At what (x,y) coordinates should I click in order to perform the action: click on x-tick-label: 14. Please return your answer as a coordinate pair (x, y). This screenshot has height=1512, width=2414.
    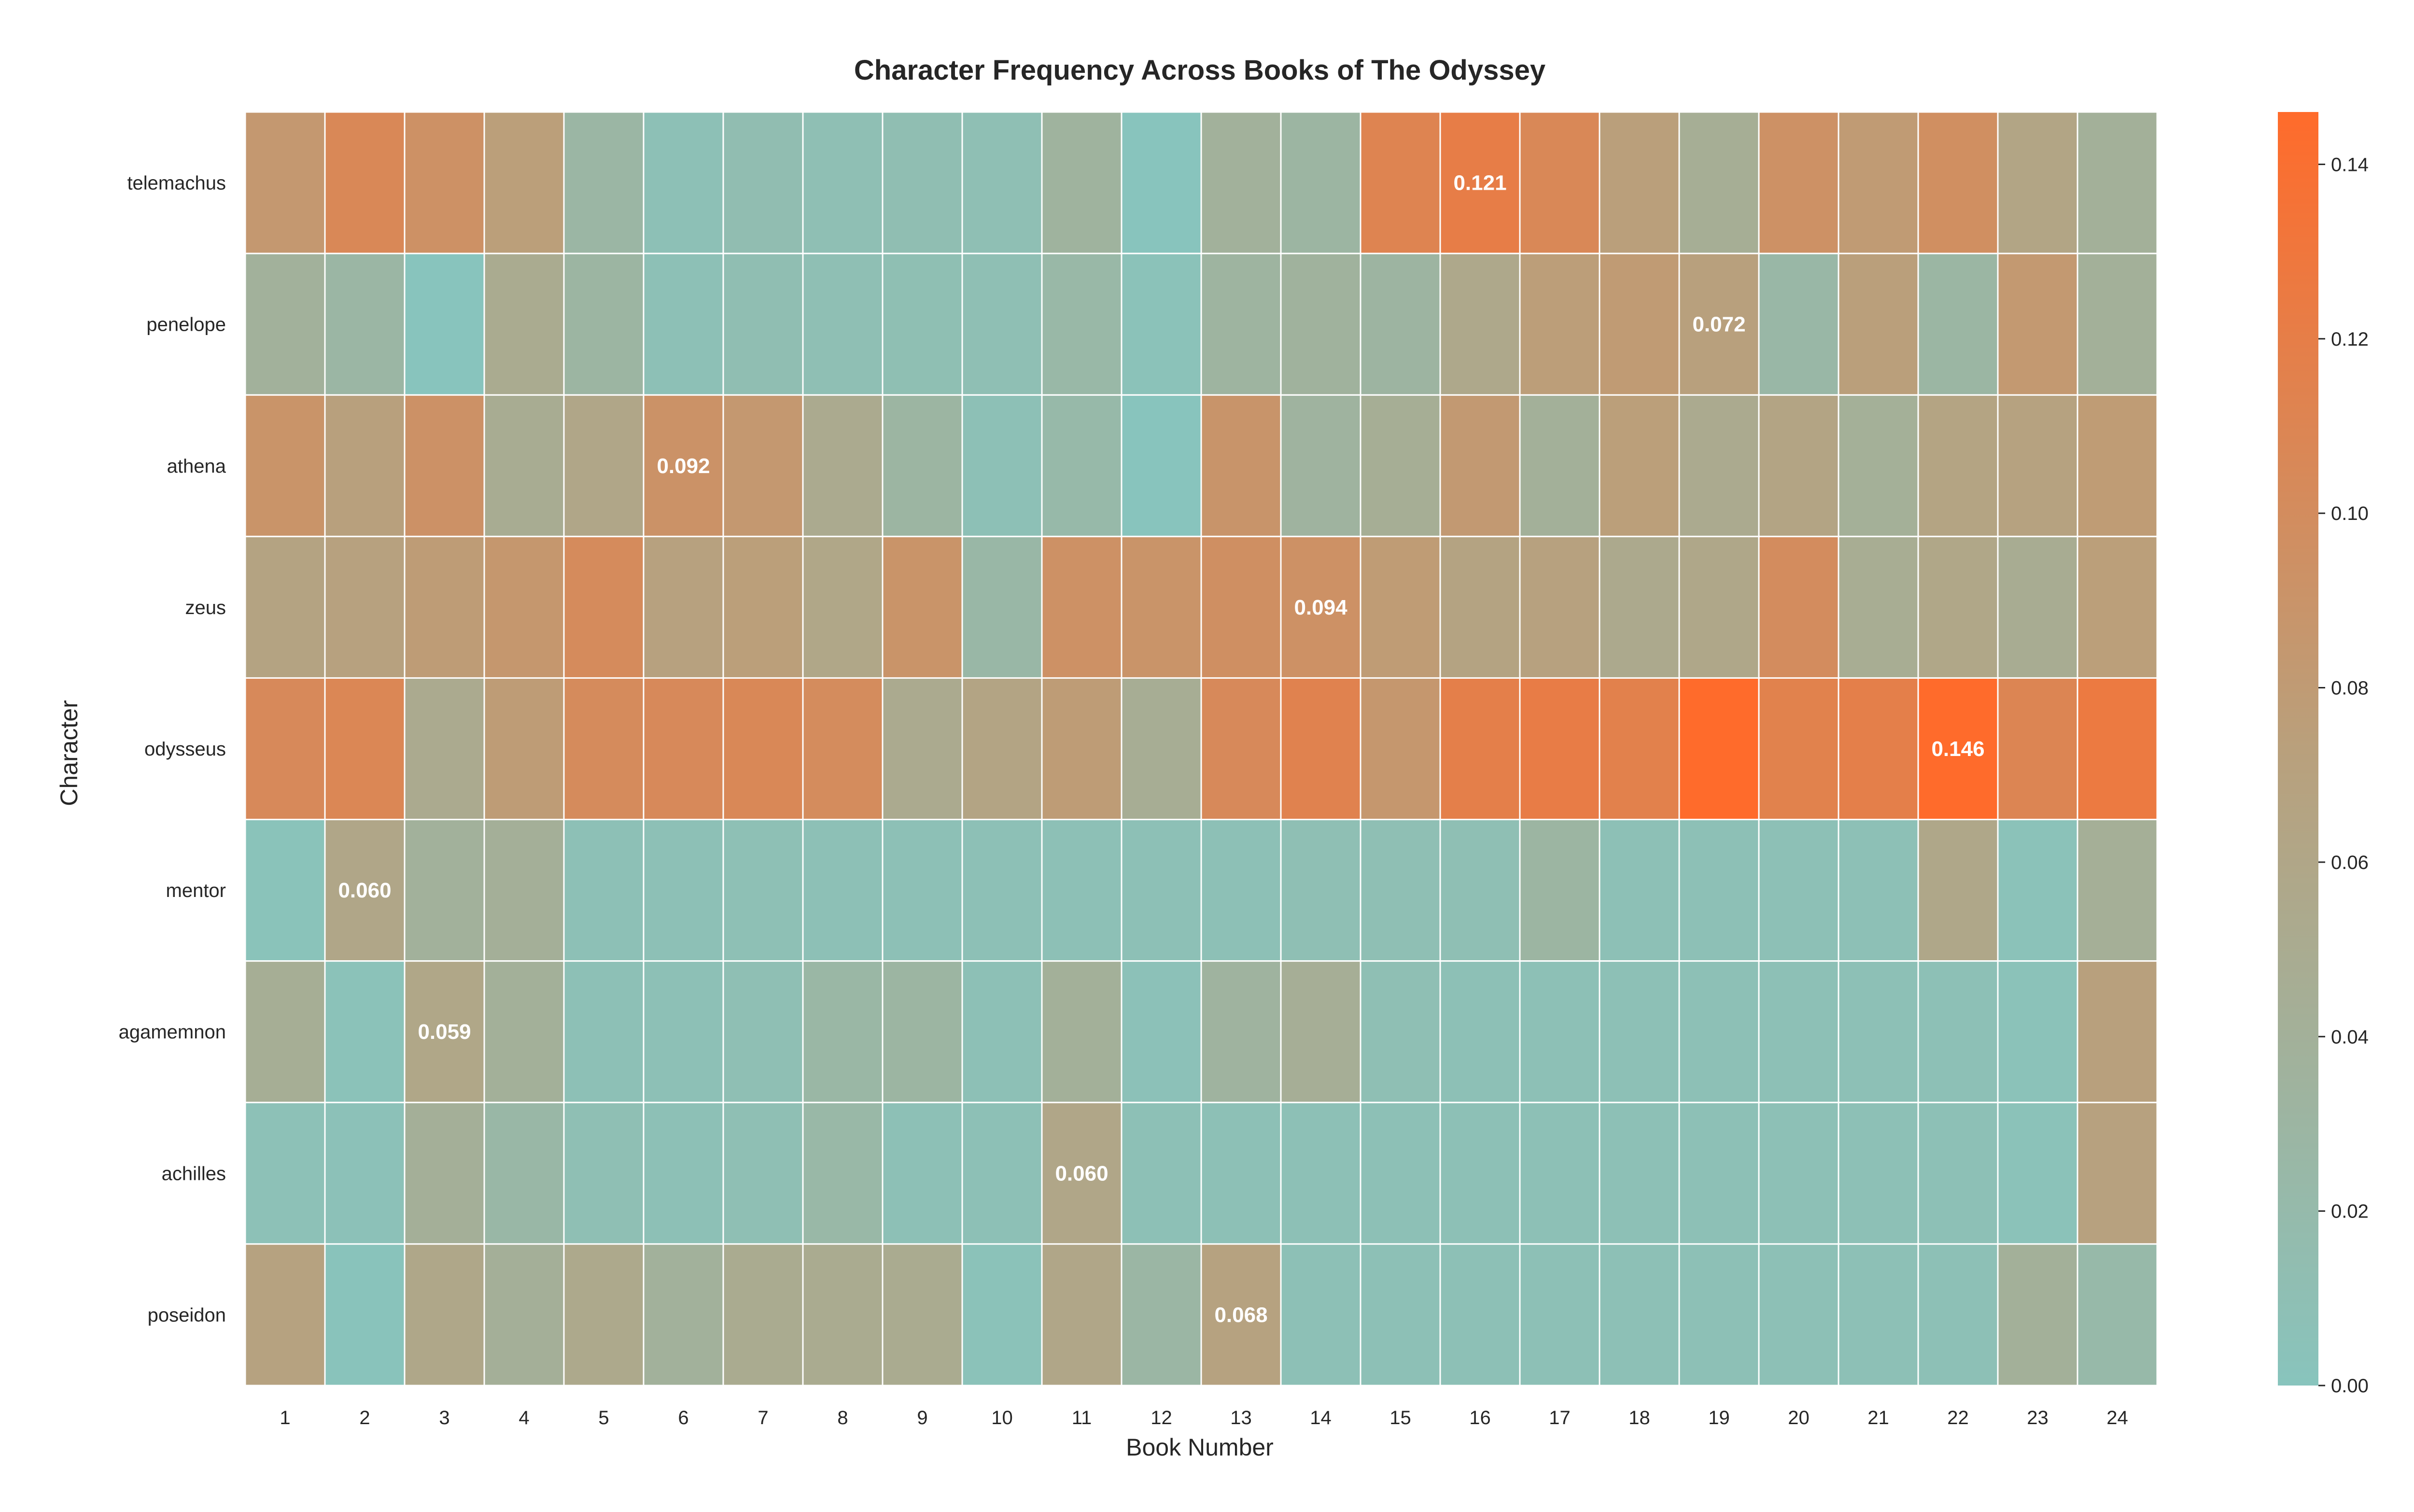
    Looking at the image, I should click on (1321, 1418).